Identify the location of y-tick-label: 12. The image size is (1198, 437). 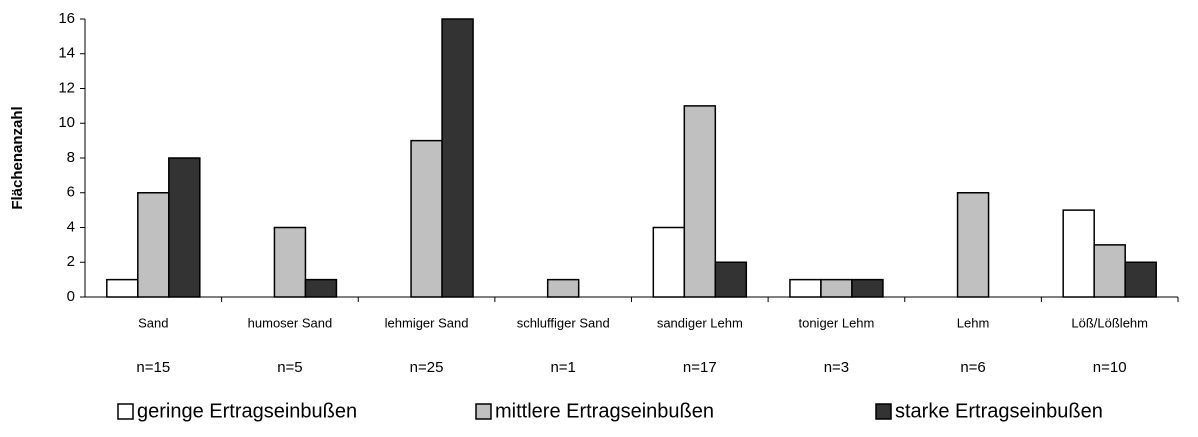
(66, 87).